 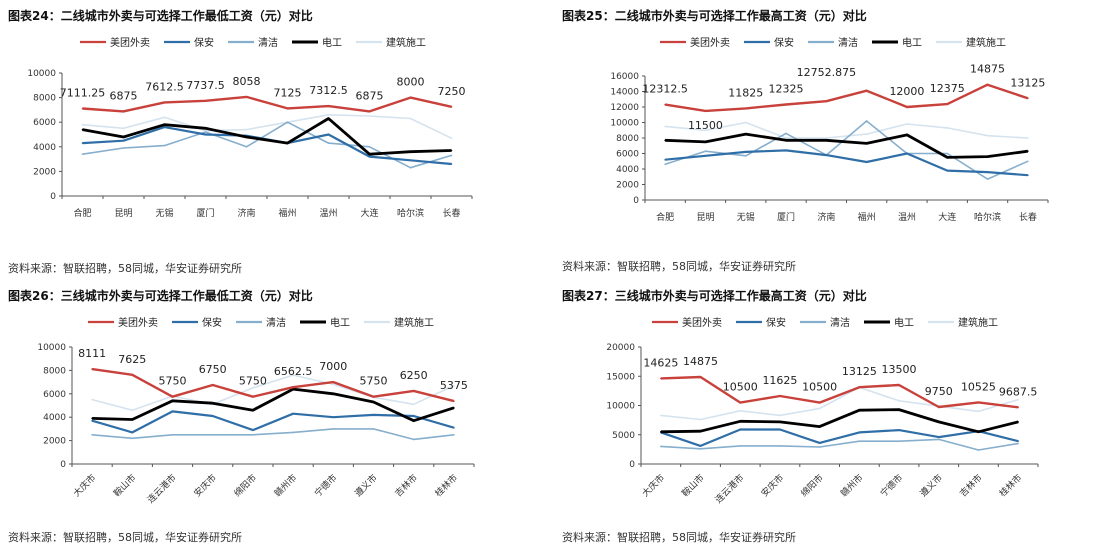 I want to click on y-tick-label: 12000, so click(x=624, y=108).